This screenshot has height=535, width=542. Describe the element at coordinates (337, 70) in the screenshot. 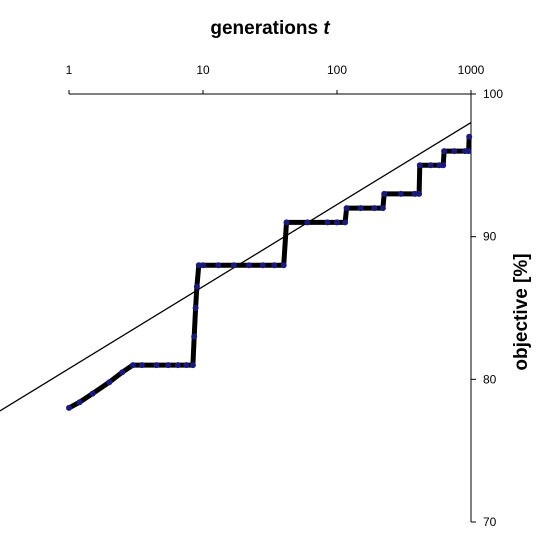

I see `x-tick-label: 100` at that location.